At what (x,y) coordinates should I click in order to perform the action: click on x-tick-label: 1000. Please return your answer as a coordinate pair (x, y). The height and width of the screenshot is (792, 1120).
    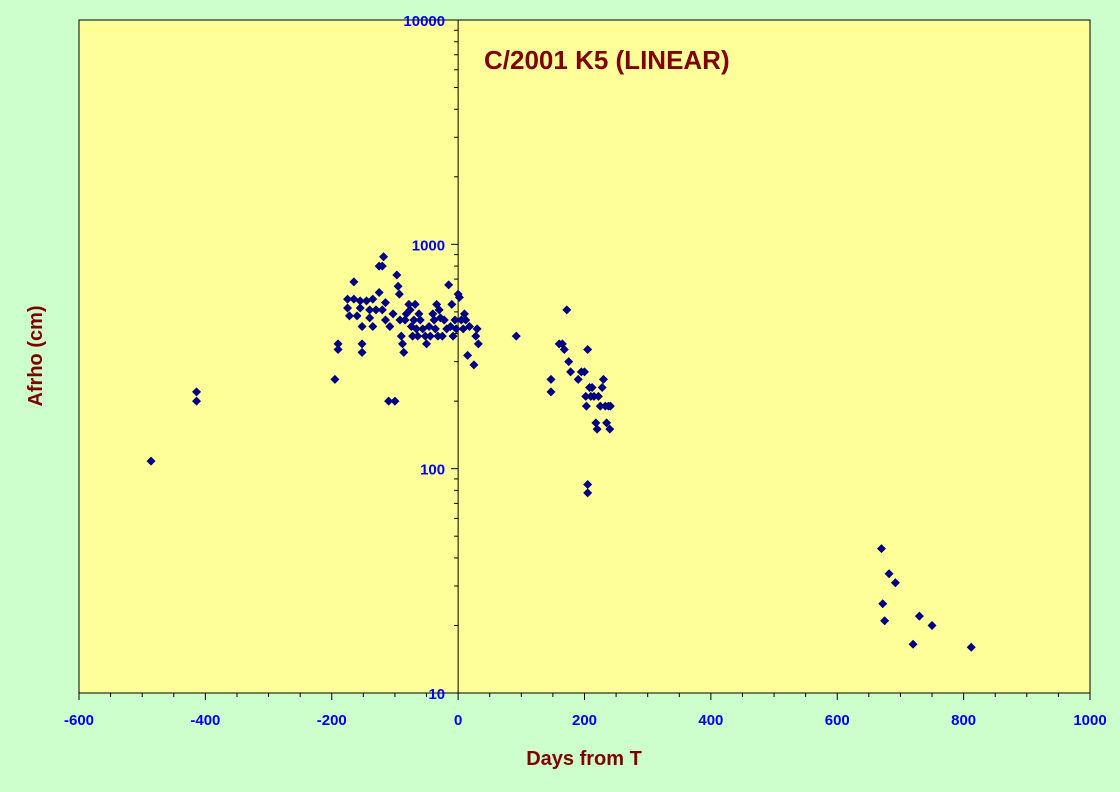
    Looking at the image, I should click on (1089, 720).